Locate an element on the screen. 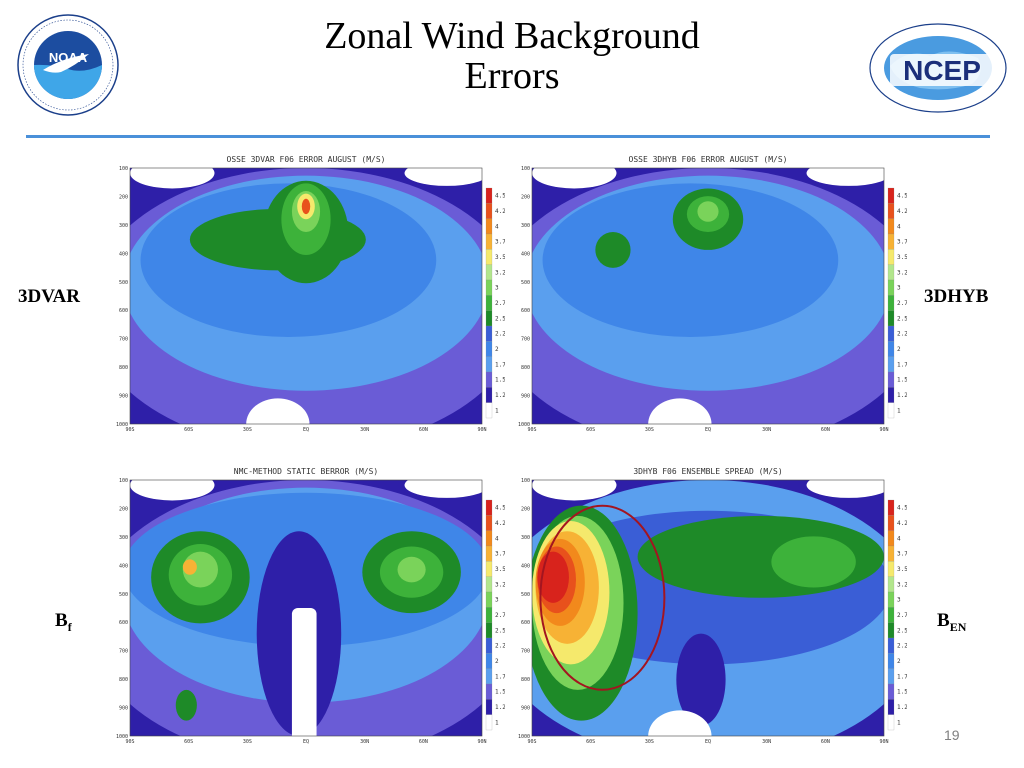  label-ben: BEN is located at coordinates (951, 622).